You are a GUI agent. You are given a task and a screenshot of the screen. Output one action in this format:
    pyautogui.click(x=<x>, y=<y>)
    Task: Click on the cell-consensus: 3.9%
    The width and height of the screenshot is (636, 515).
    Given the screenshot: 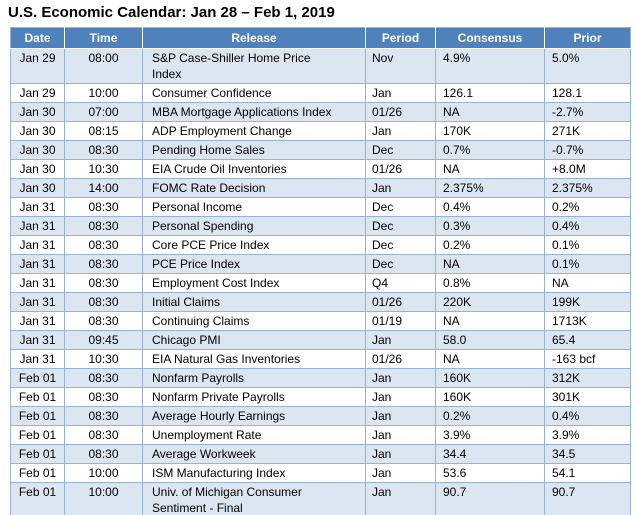 What is the action you would take?
    pyautogui.click(x=490, y=435)
    